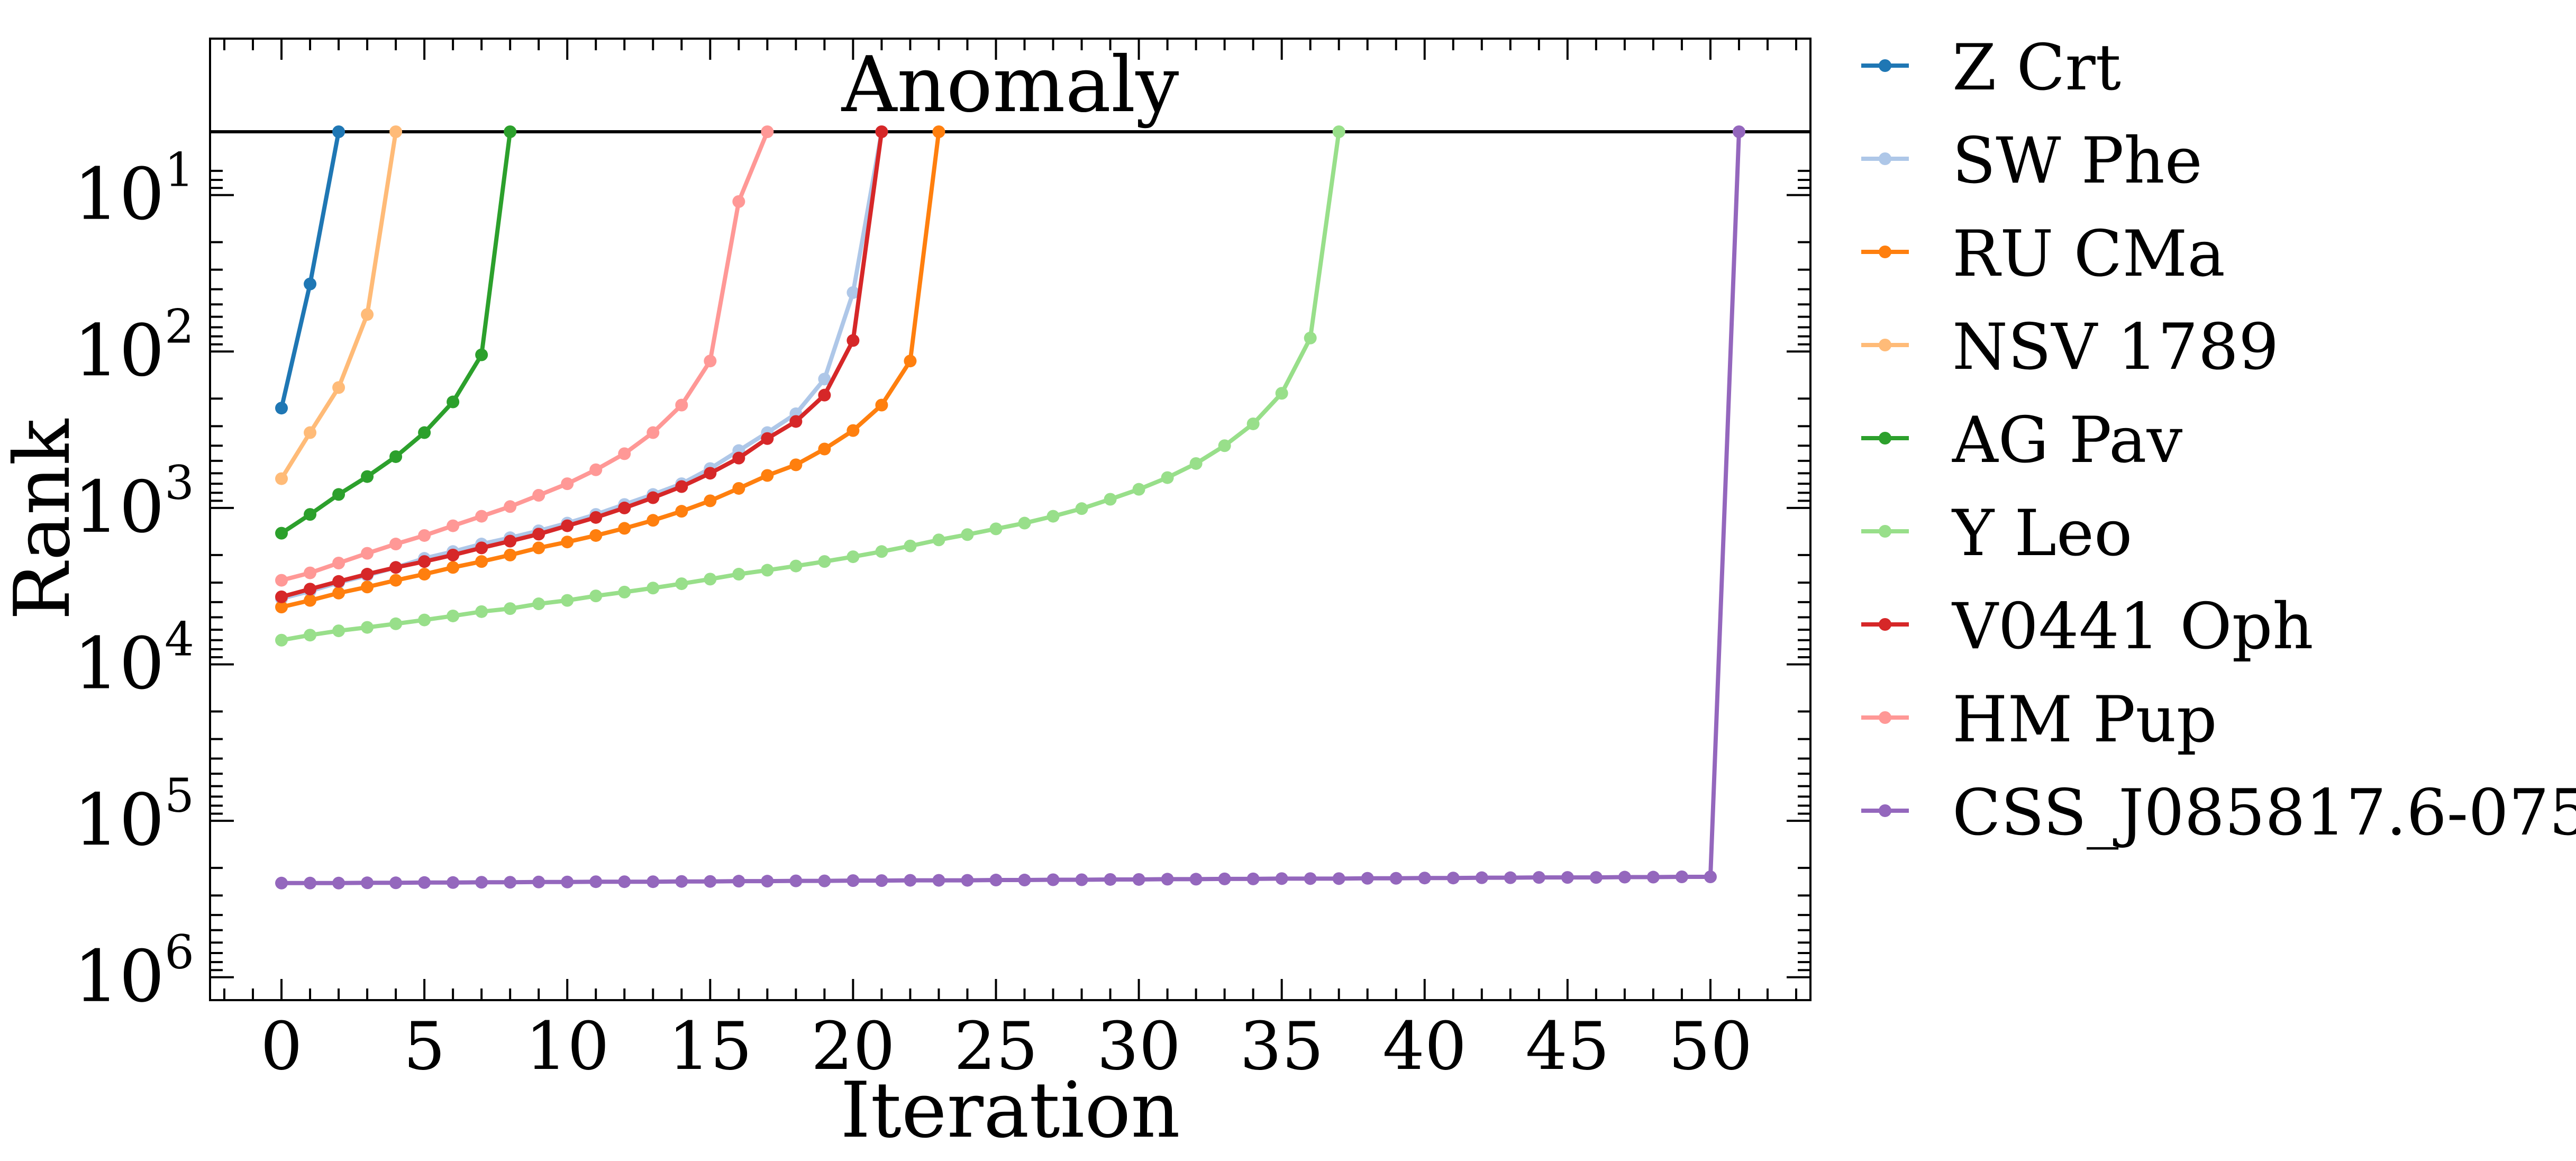 Image resolution: width=2576 pixels, height=1161 pixels. What do you see at coordinates (134, 971) in the screenshot?
I see `y-tick-label: 10⁶` at bounding box center [134, 971].